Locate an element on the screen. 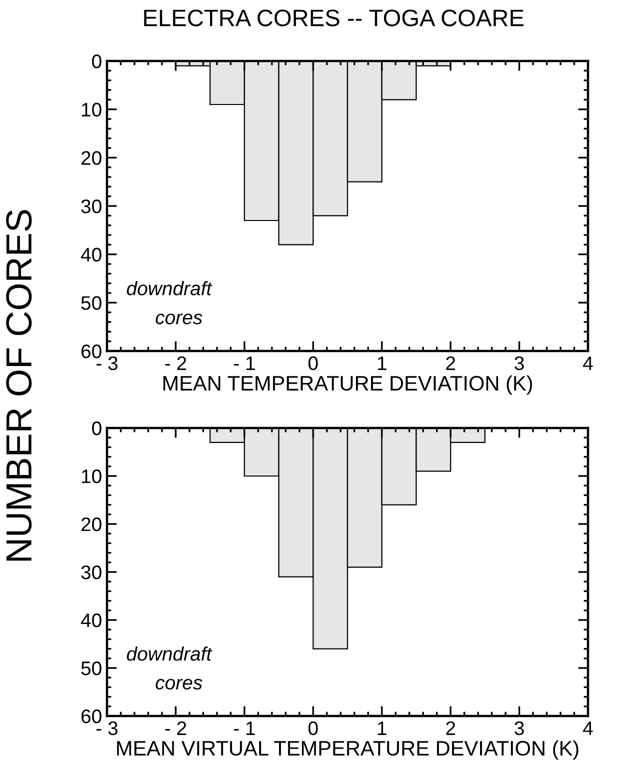  x-axis-title: MEAN VIRTUAL TEMPERATURE DEVIATION (K) is located at coordinates (347, 750).